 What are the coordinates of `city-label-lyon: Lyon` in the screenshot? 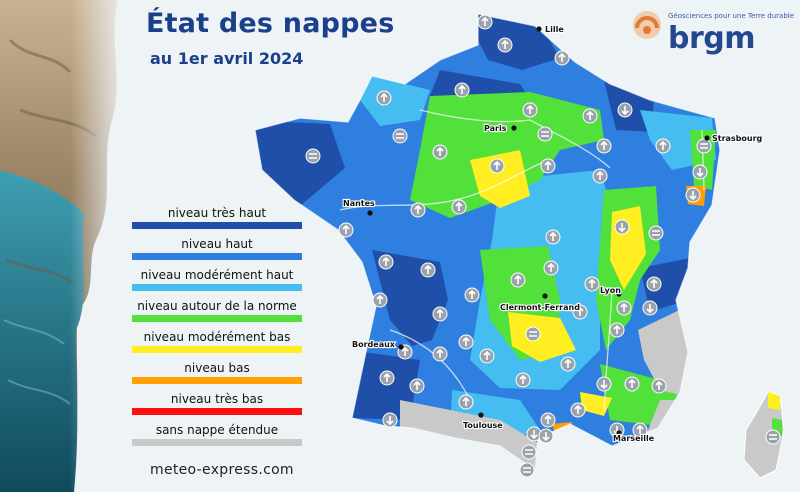 It's located at (610, 290).